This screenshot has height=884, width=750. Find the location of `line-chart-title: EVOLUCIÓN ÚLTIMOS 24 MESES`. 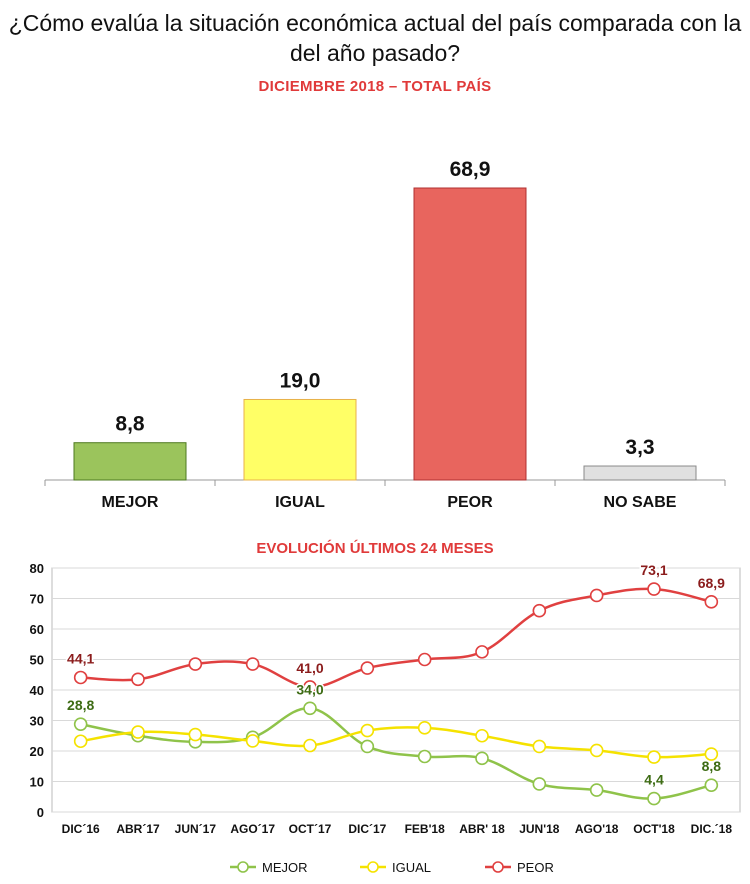

line-chart-title: EVOLUCIÓN ÚLTIMOS 24 MESES is located at coordinates (375, 548).